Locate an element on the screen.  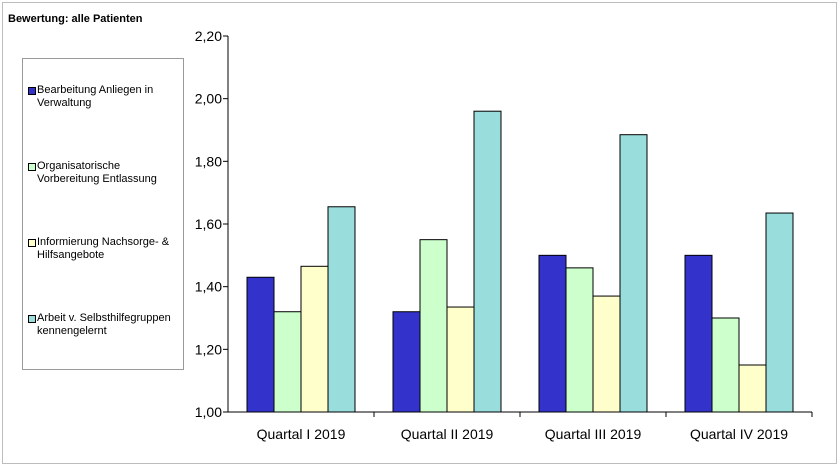
legend-item-series-1: Bearbeitung Anliegen in Verwaltung is located at coordinates (103, 97).